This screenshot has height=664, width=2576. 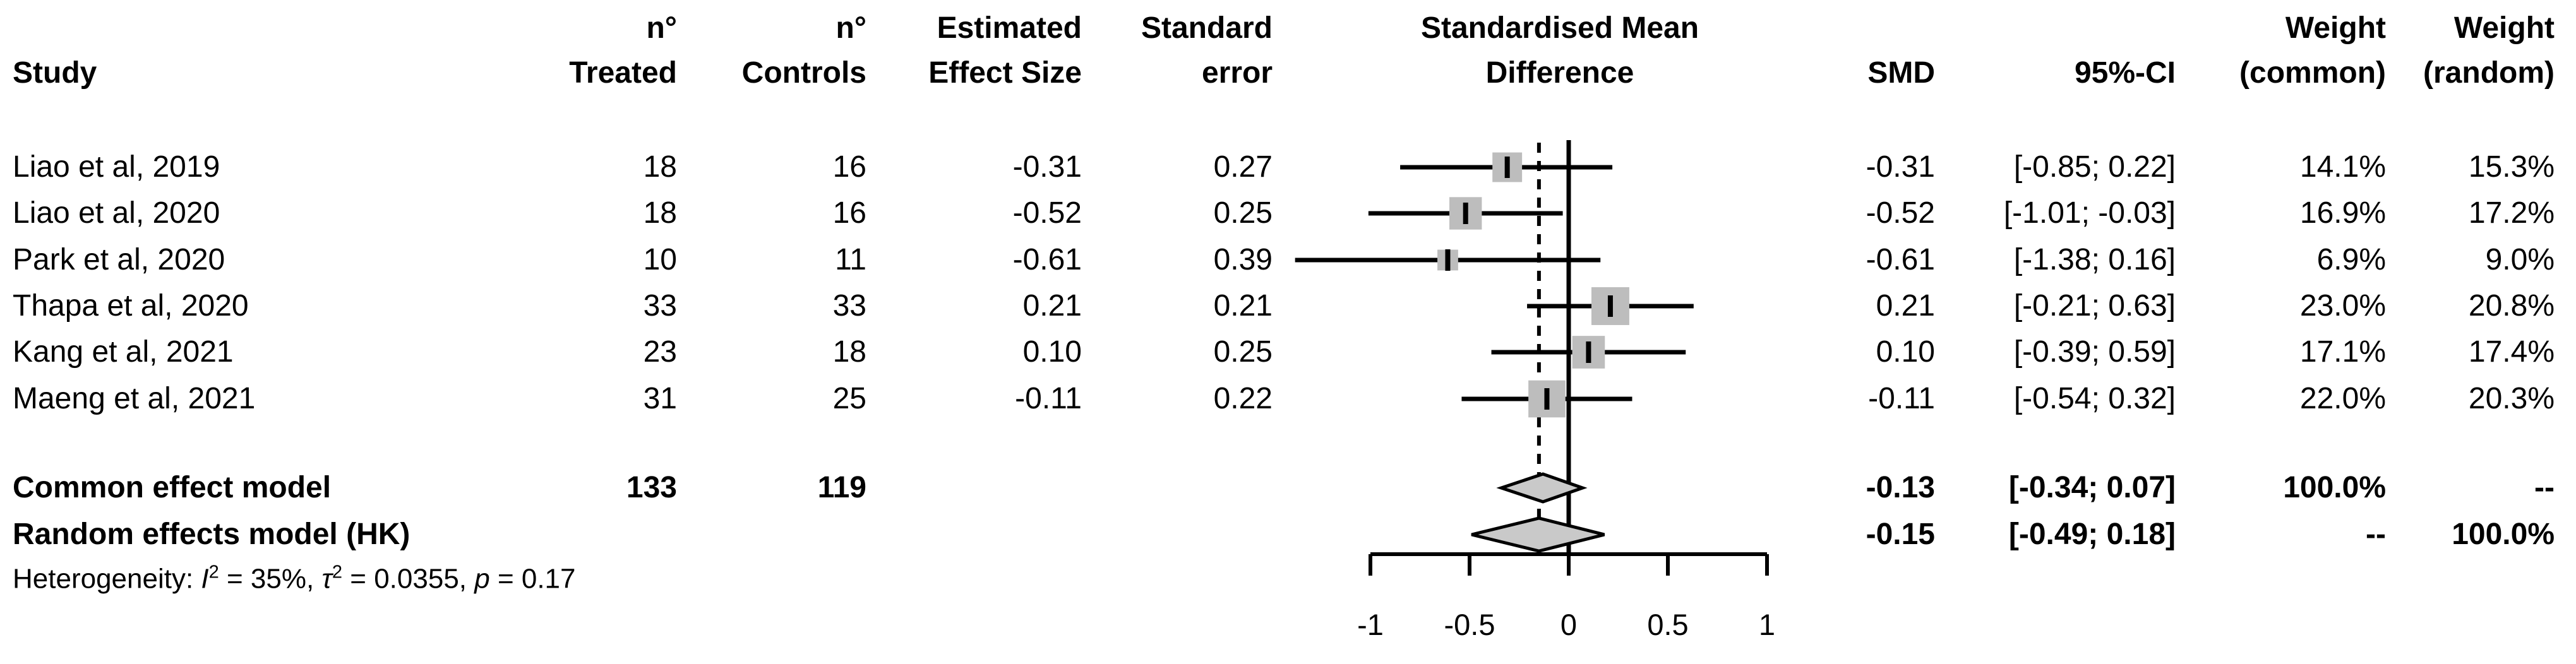 I want to click on row-smd: -0.31, so click(x=1900, y=167).